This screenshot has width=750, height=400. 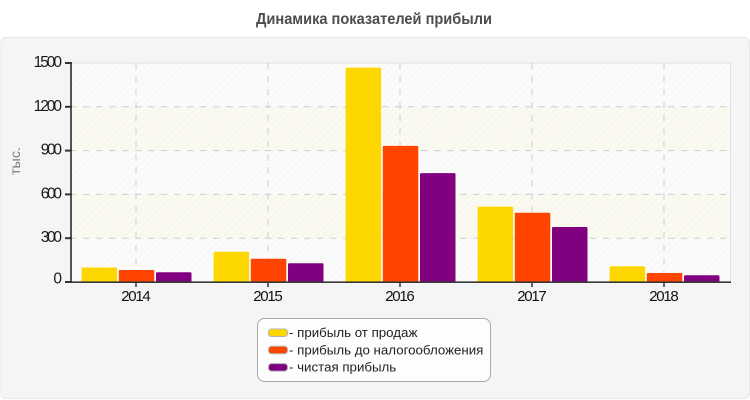 What do you see at coordinates (664, 296) in the screenshot?
I see `svg-text: 2018` at bounding box center [664, 296].